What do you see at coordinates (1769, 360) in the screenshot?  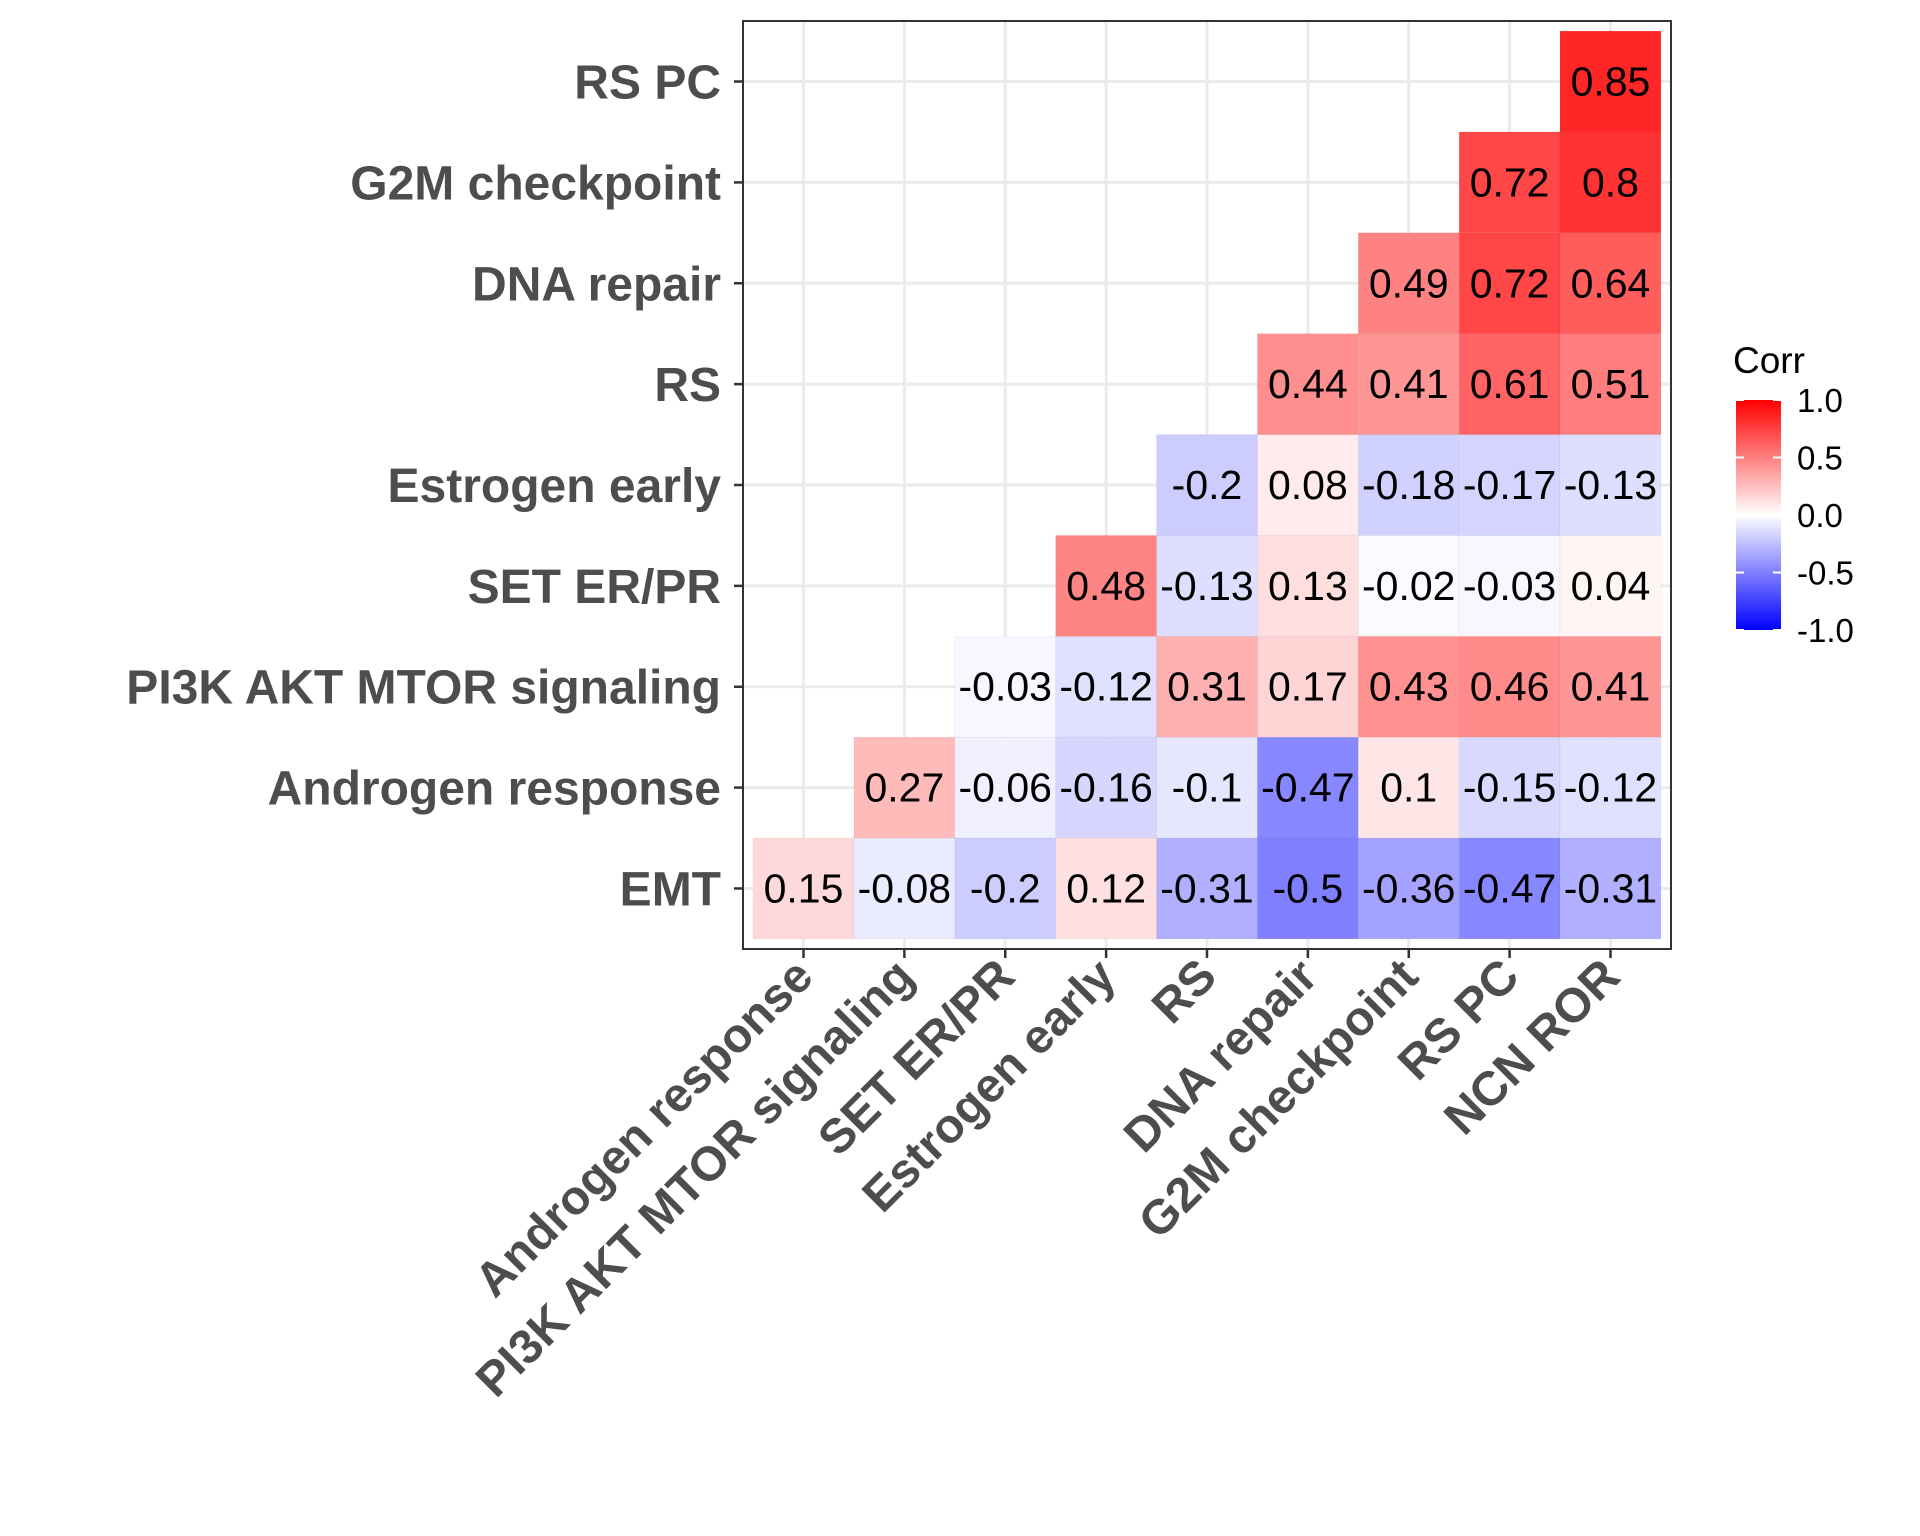 I see `legend-title: Corr` at bounding box center [1769, 360].